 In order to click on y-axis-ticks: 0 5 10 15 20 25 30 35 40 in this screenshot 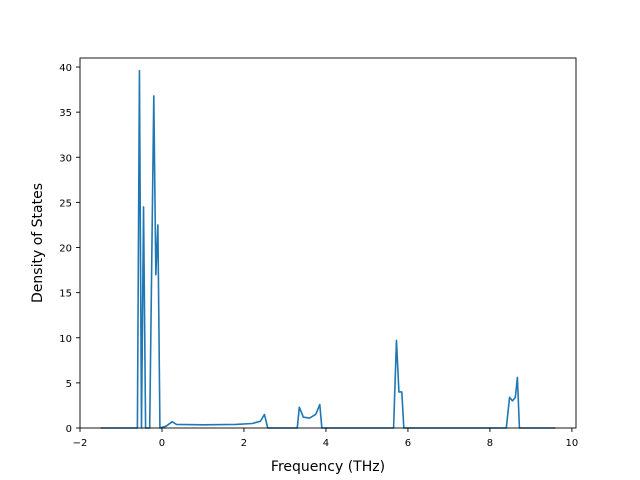, I will do `click(69, 249)`.